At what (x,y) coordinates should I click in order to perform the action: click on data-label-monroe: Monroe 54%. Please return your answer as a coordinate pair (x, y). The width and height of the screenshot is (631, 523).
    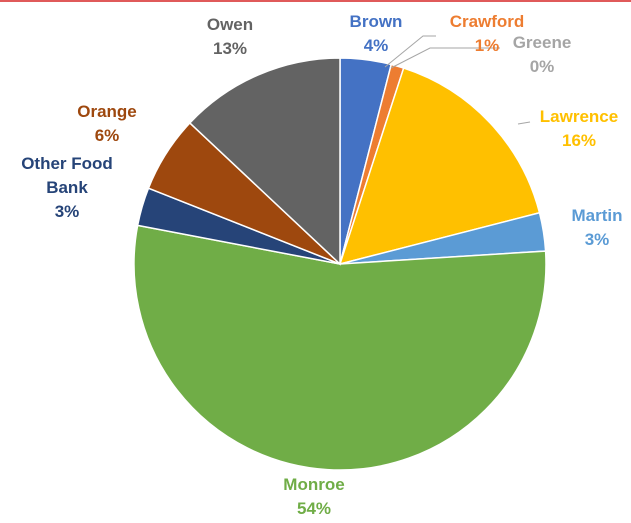
    Looking at the image, I should click on (313, 496).